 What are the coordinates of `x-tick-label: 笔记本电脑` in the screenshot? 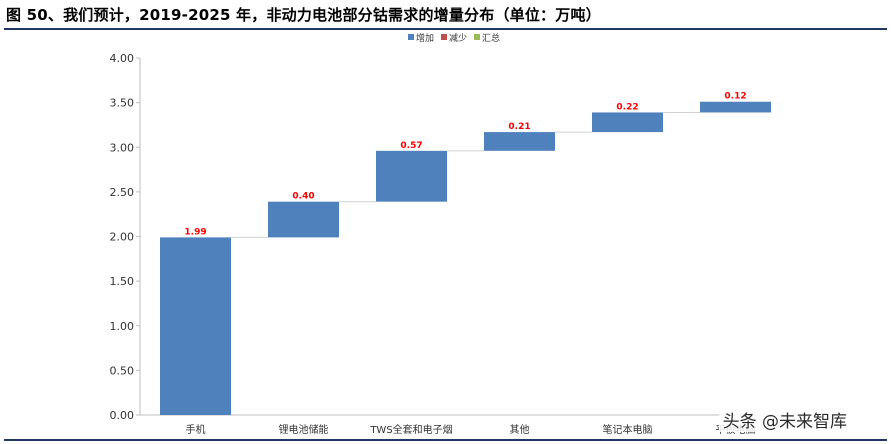 It's located at (628, 429).